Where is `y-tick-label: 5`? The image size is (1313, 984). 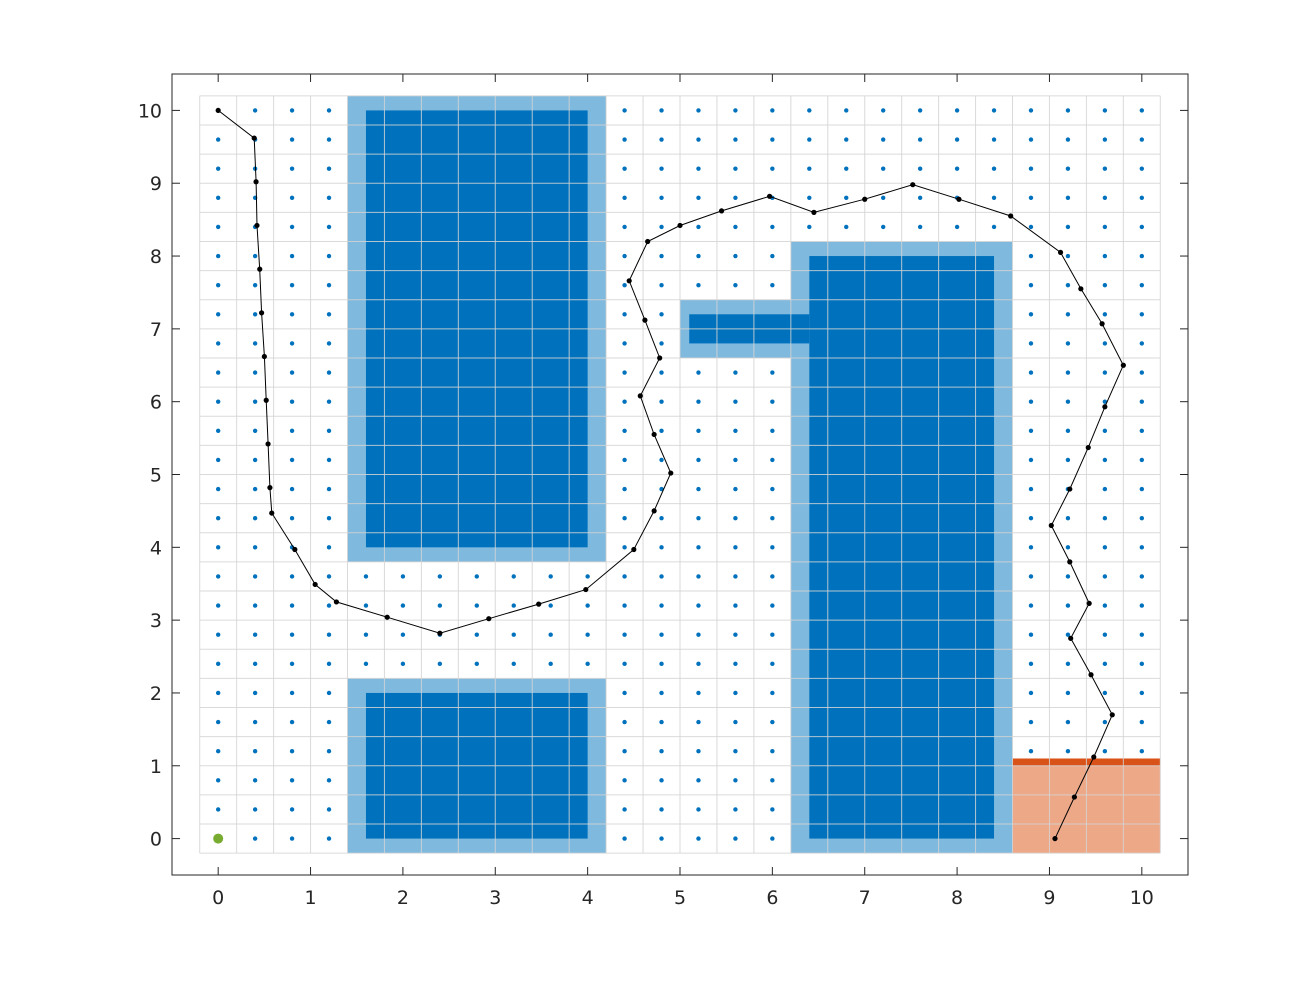 y-tick-label: 5 is located at coordinates (156, 476).